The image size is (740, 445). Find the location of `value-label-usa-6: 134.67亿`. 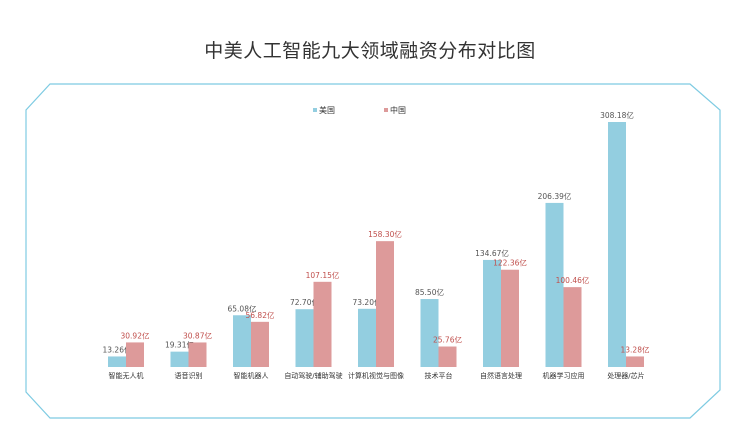

value-label-usa-6: 134.67亿 is located at coordinates (492, 253).